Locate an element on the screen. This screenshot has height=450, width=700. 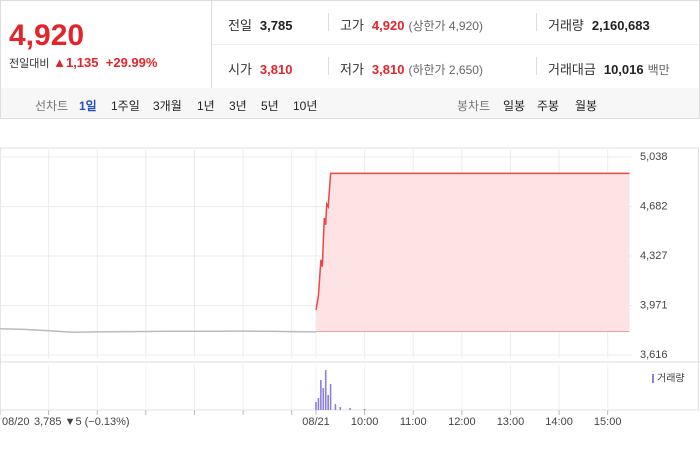
tab: 월봉 is located at coordinates (586, 106).